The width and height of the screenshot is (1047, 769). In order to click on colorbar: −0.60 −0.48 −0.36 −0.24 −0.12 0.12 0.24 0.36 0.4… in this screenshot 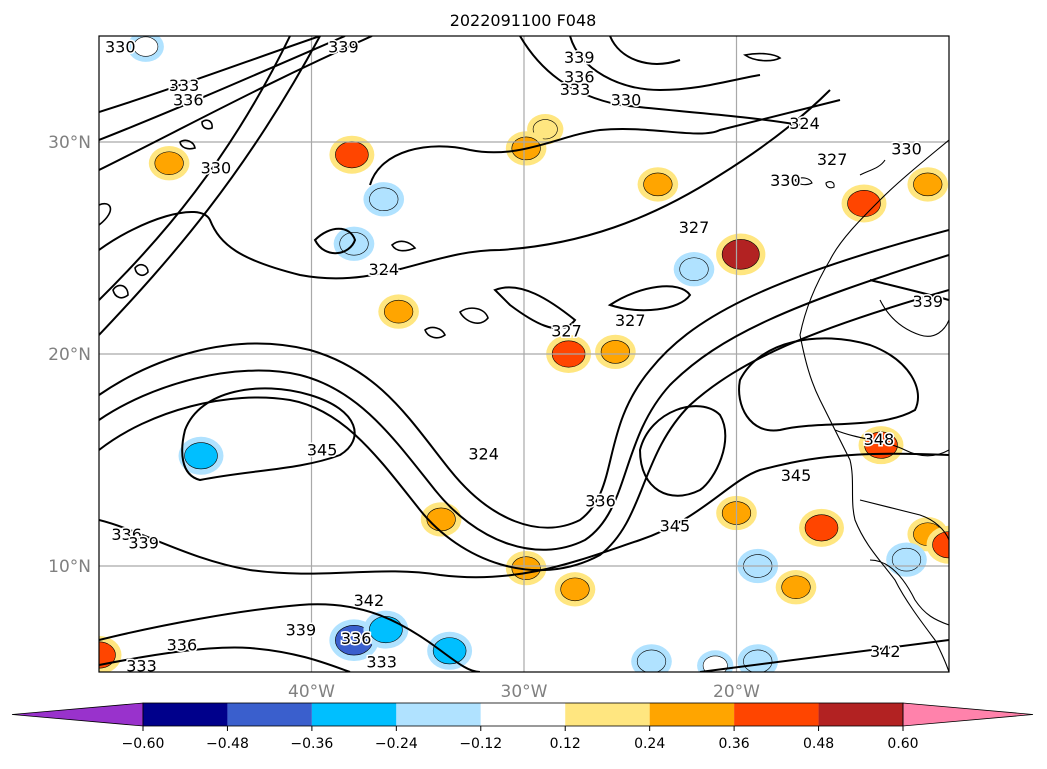, I will do `click(522, 727)`.